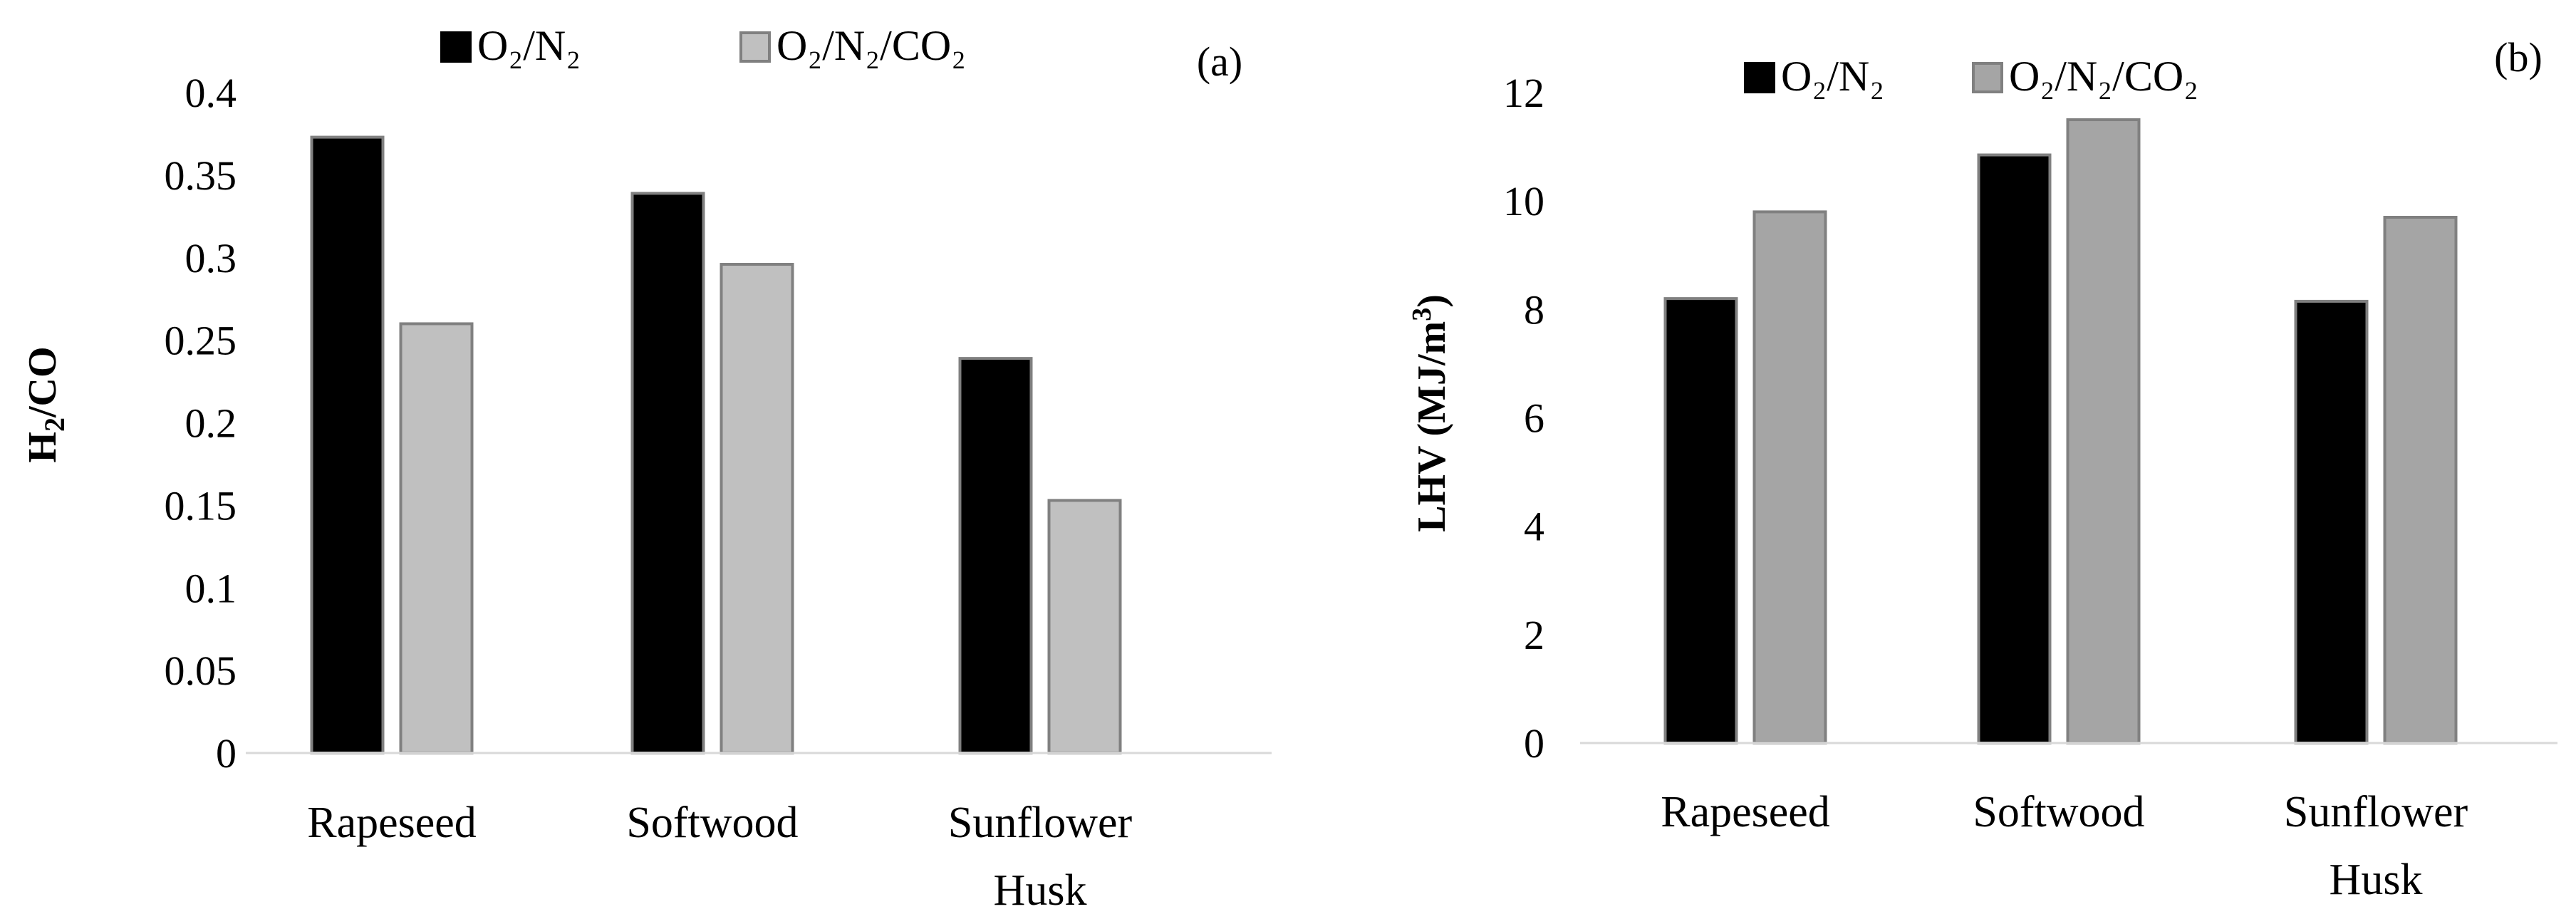 This screenshot has width=2576, height=919. I want to click on chart-b-y-tick-label: 4, so click(1534, 527).